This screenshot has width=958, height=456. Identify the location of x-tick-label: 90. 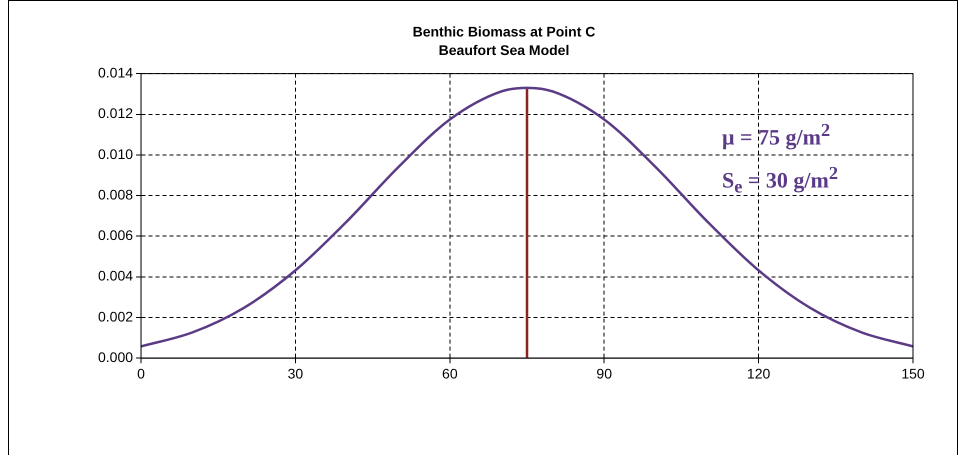
(604, 373).